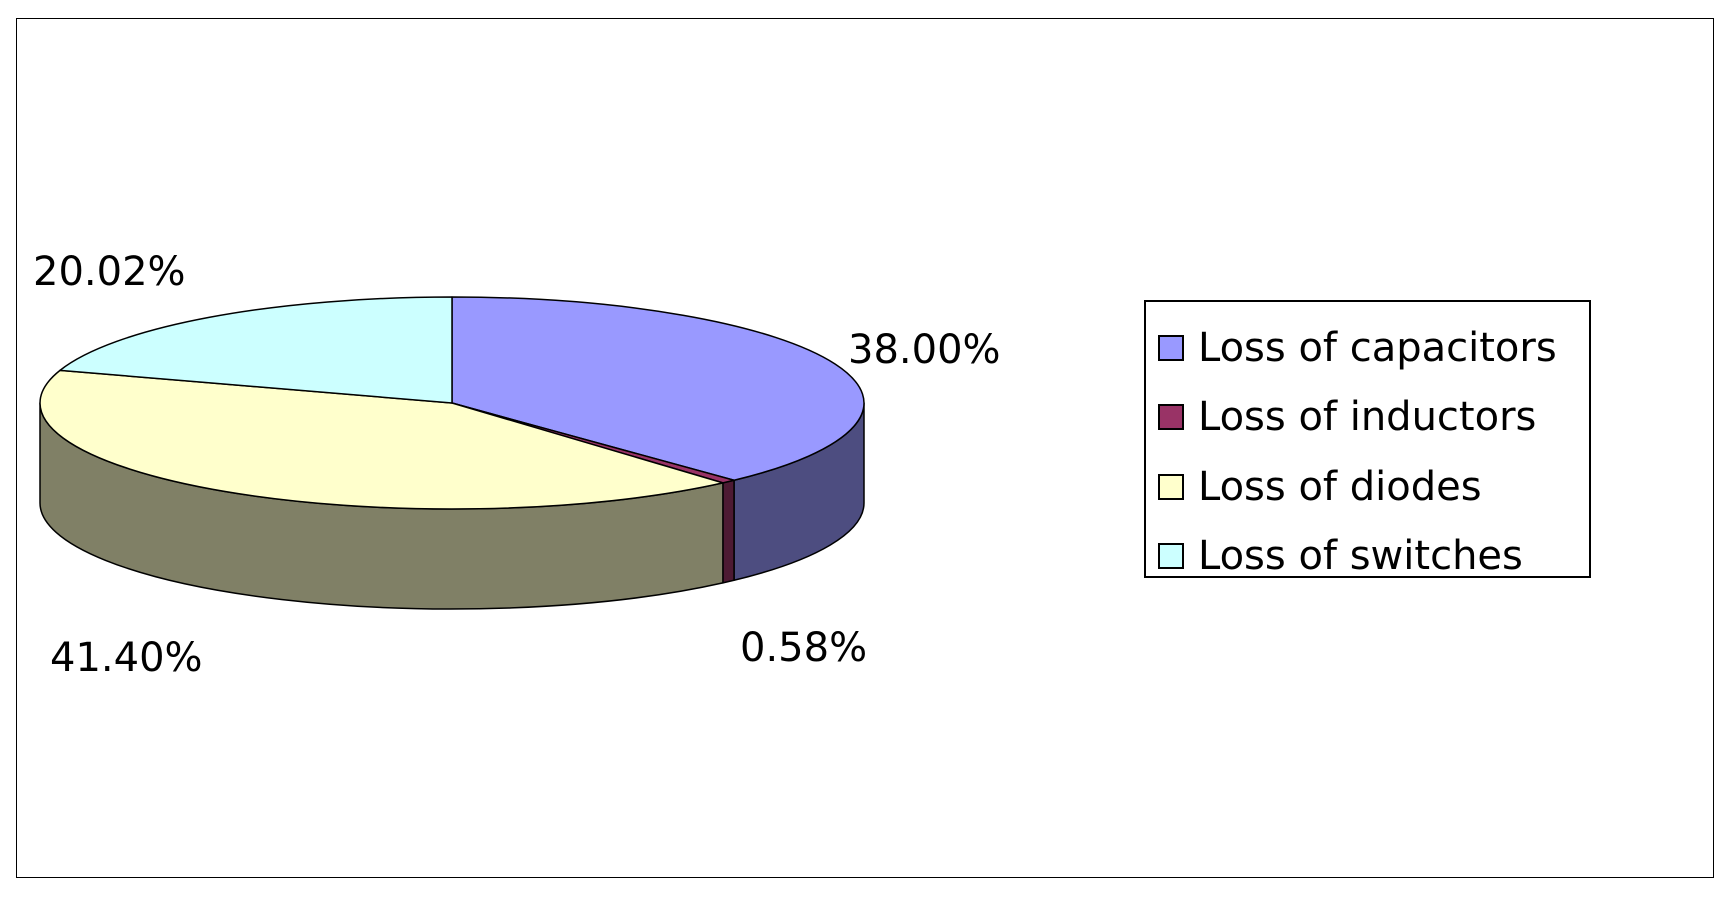 The width and height of the screenshot is (1730, 912). I want to click on data-label-diodes: 41.40%, so click(126, 658).